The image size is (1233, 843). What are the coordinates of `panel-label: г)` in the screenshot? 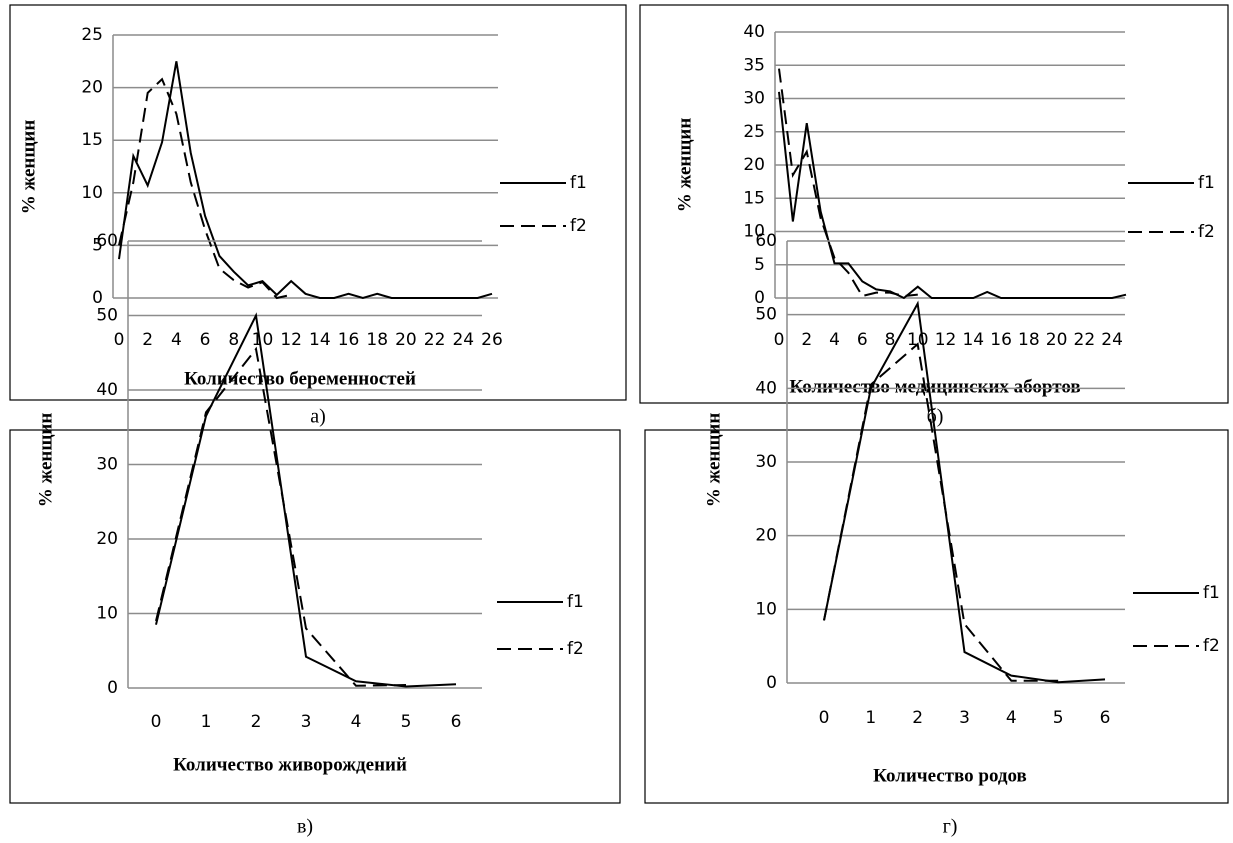 It's located at (950, 827).